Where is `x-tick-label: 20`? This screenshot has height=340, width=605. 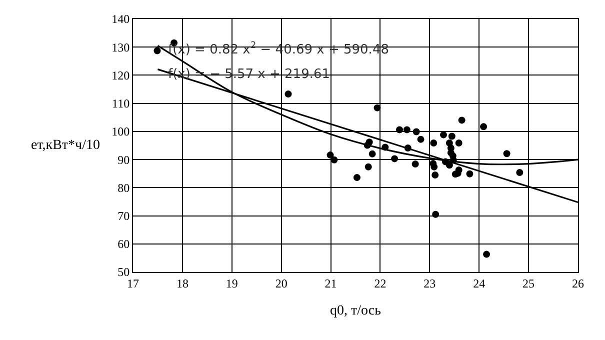
x-tick-label: 20 is located at coordinates (281, 283).